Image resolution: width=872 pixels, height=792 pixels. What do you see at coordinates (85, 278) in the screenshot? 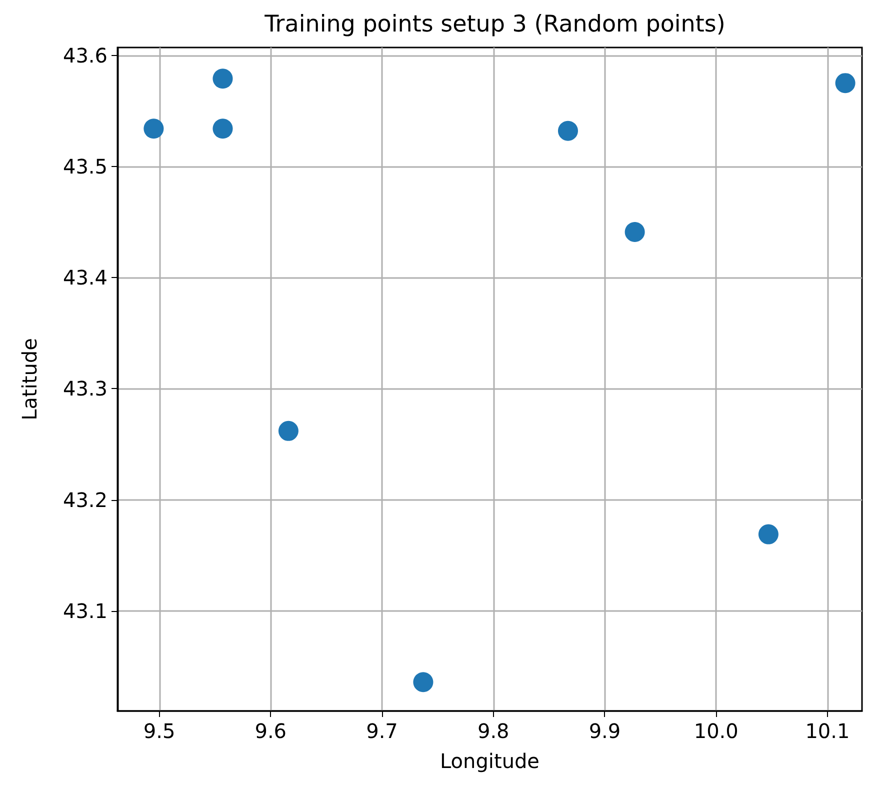
I see `y-tick-label: 43.4` at bounding box center [85, 278].